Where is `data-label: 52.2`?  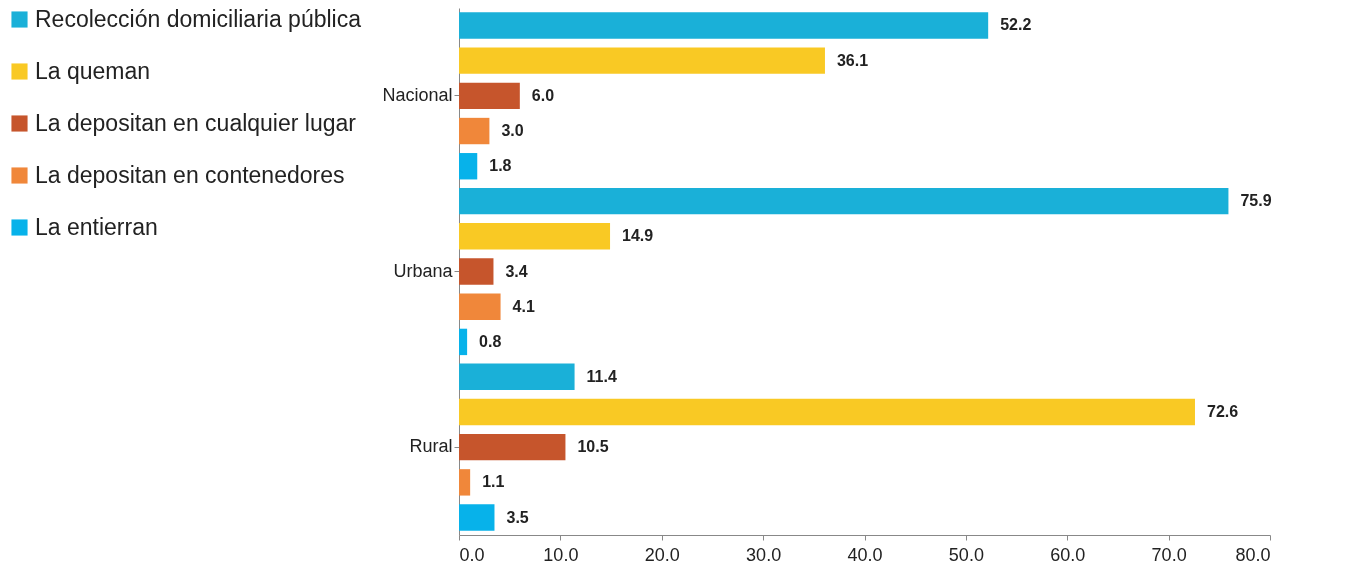 data-label: 52.2 is located at coordinates (1016, 25).